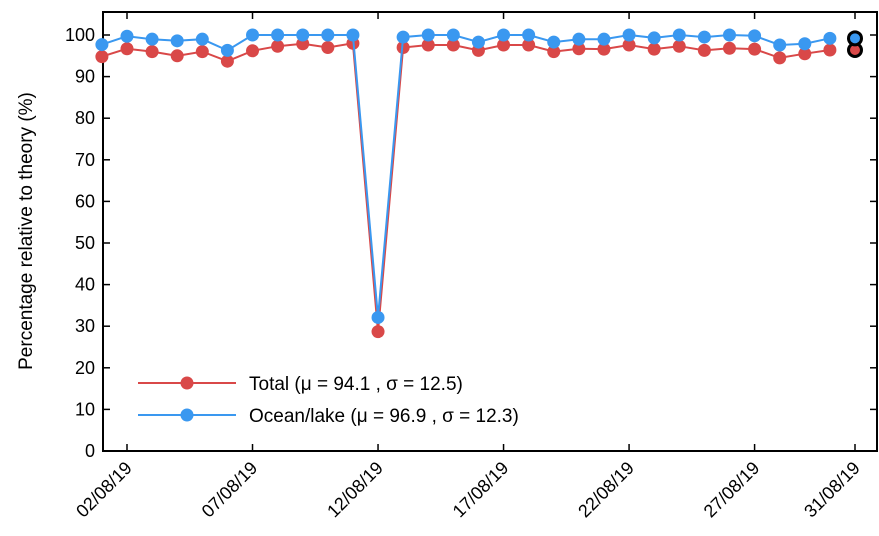  I want to click on y-tick-label: 70, so click(85, 160).